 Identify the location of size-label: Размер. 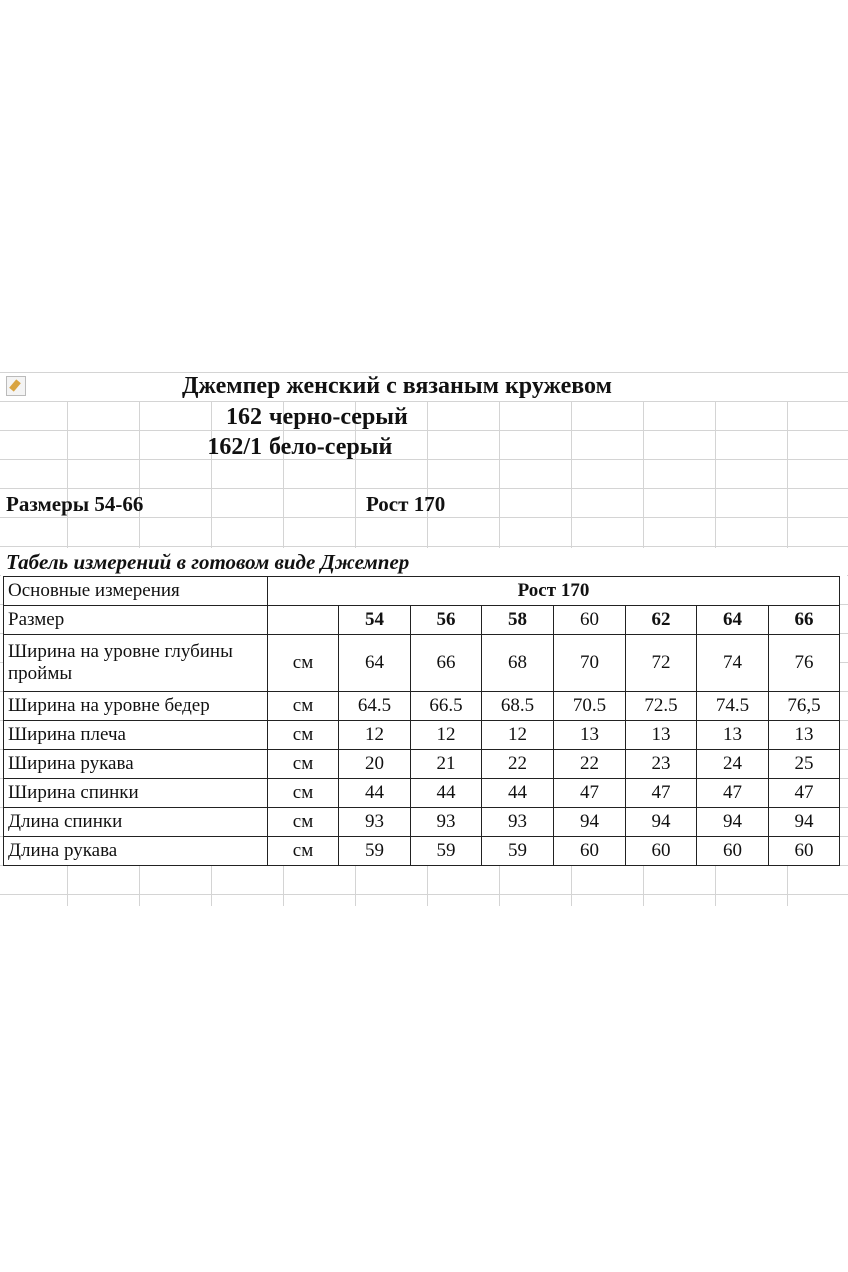
(135, 620).